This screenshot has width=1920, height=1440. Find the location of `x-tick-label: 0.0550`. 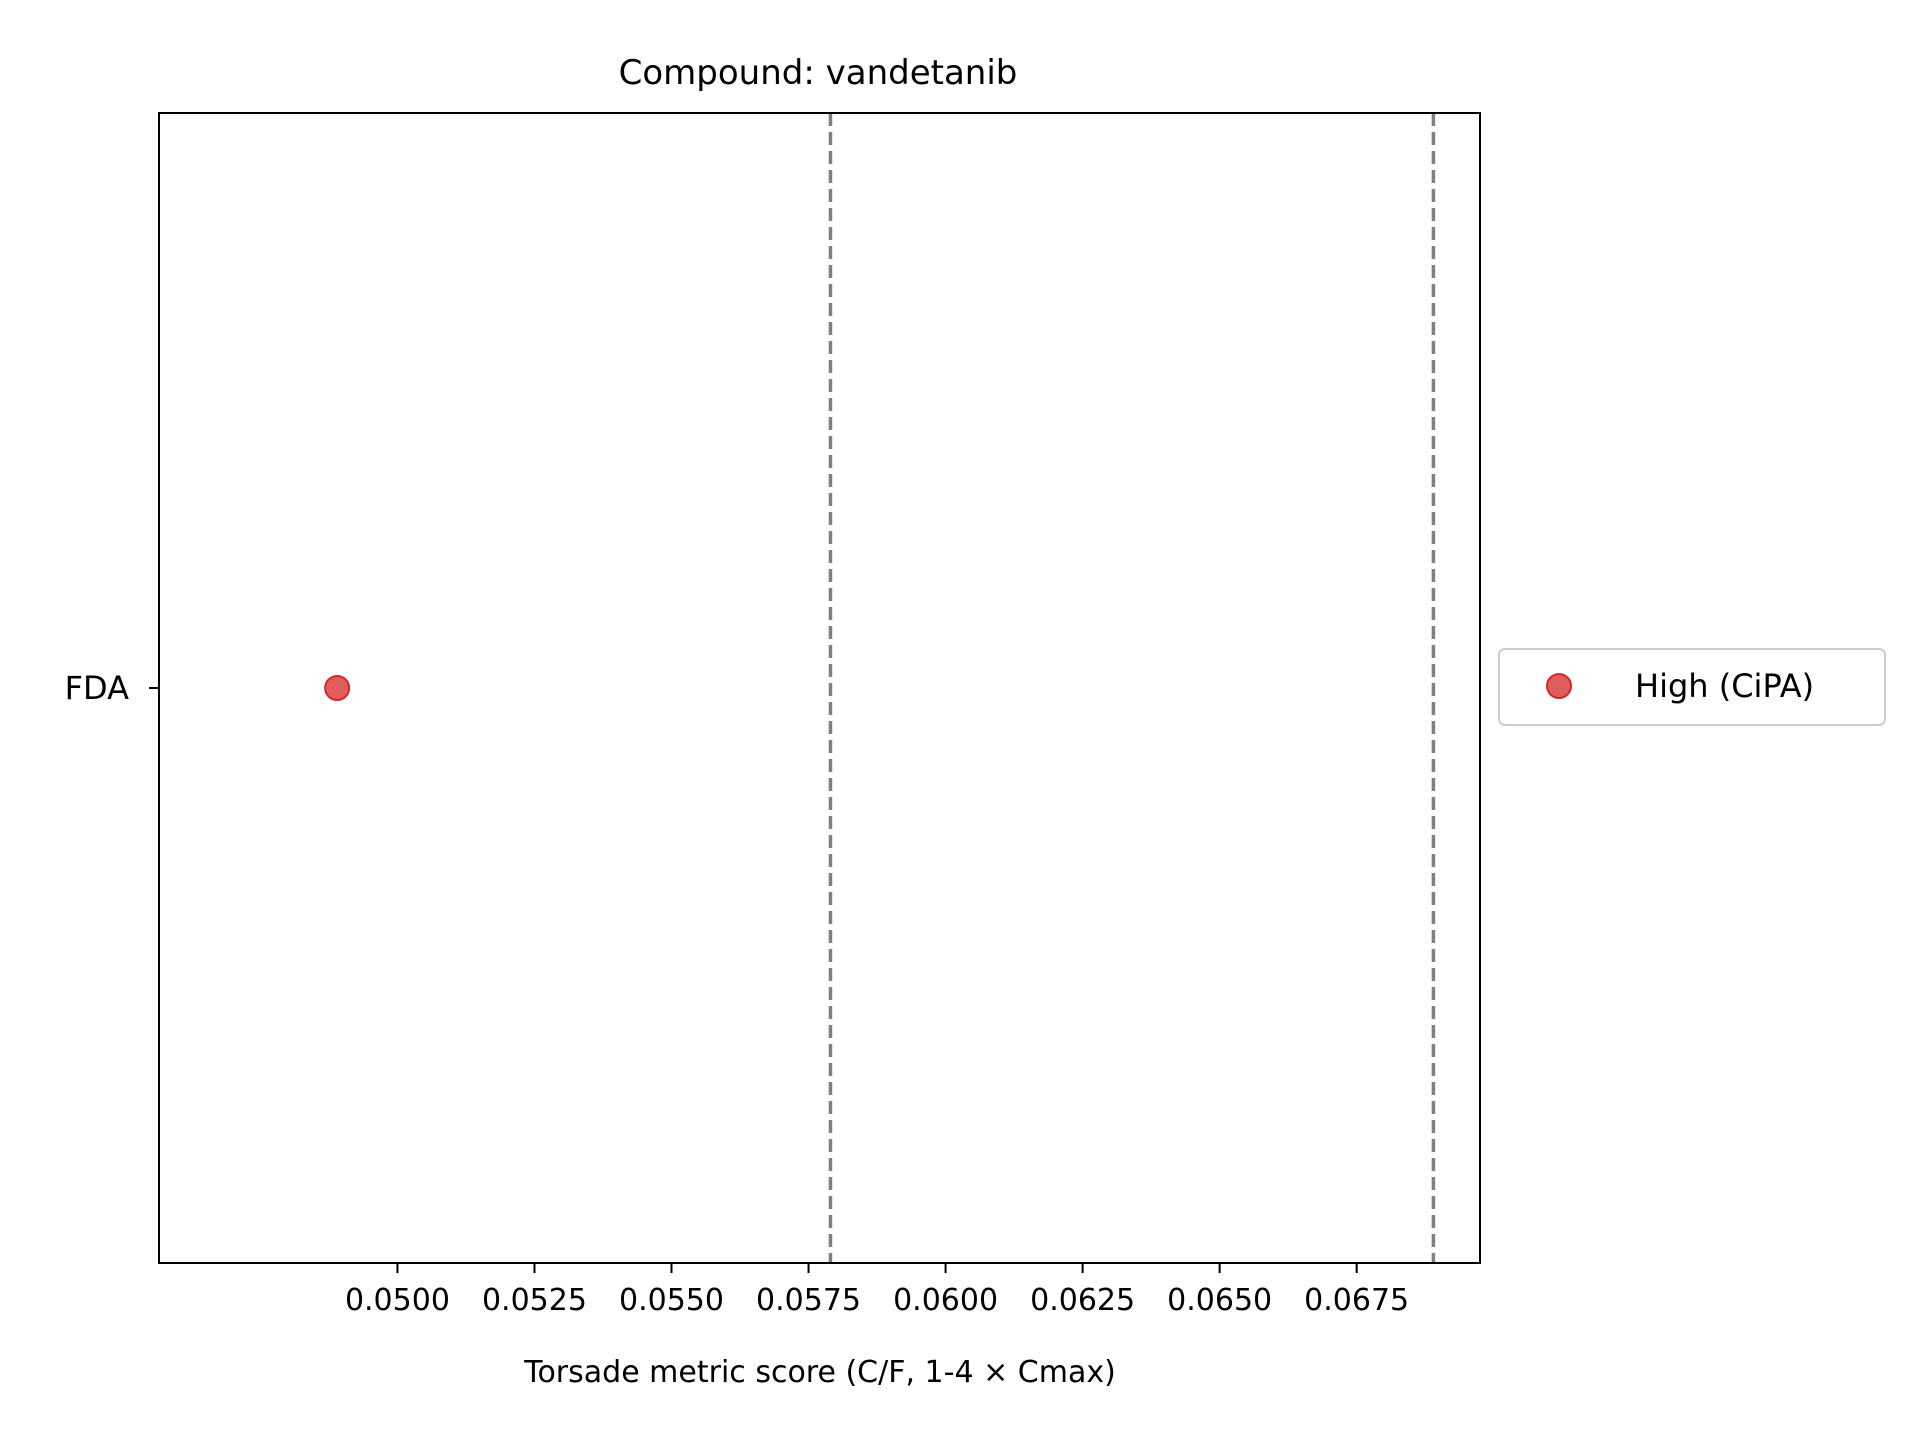

x-tick-label: 0.0550 is located at coordinates (671, 1300).